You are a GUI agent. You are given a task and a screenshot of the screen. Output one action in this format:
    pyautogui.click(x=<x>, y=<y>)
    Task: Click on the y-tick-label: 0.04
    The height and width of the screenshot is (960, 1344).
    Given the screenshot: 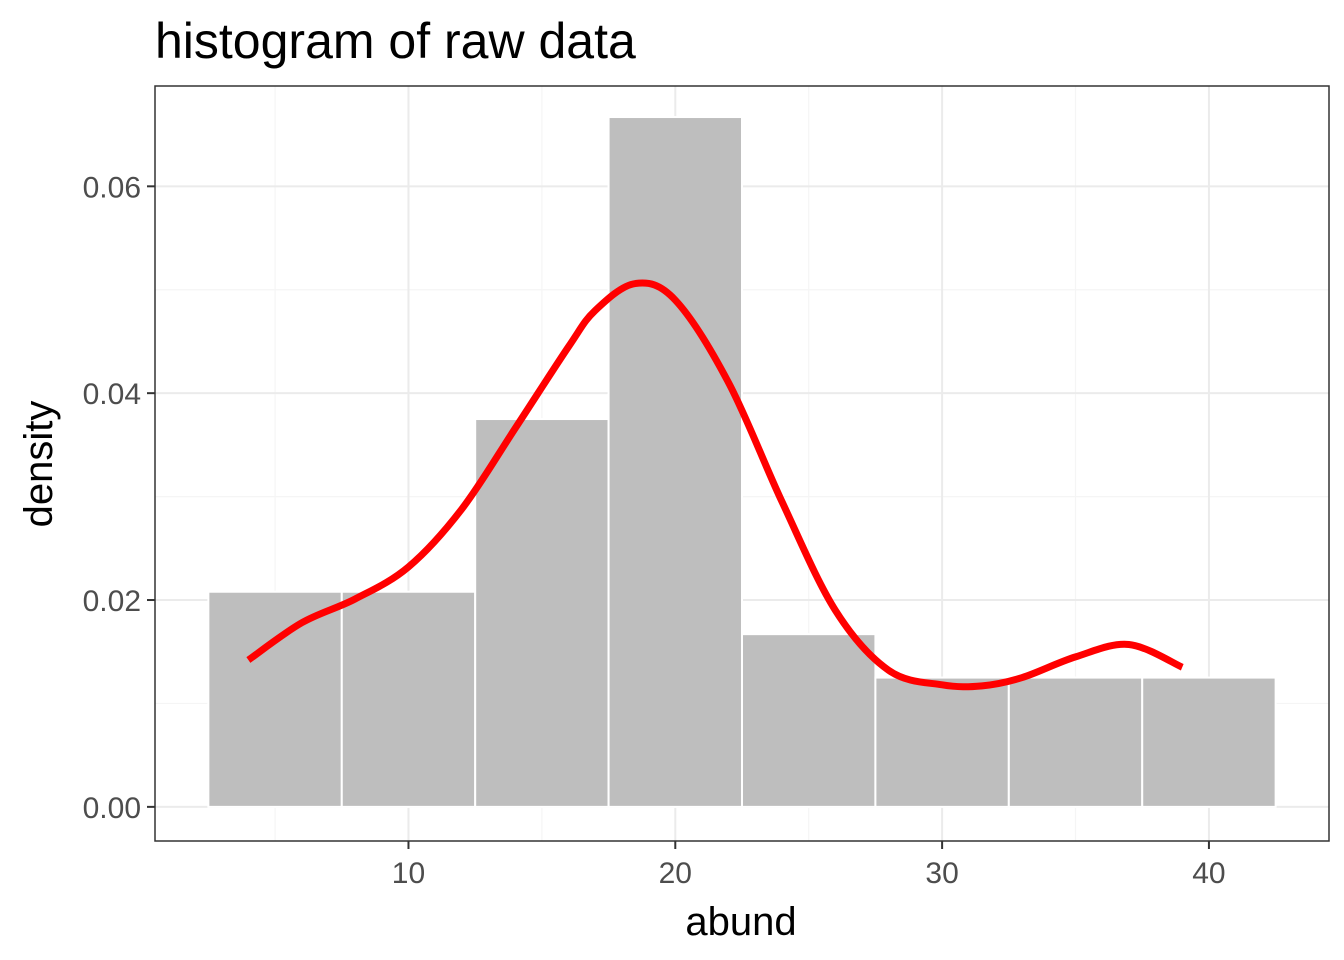 What is the action you would take?
    pyautogui.click(x=112, y=394)
    